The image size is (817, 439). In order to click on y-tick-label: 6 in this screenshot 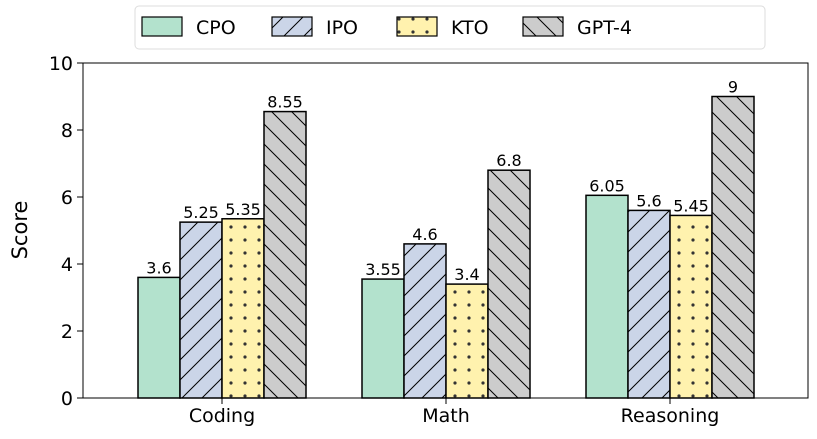, I will do `click(67, 198)`.